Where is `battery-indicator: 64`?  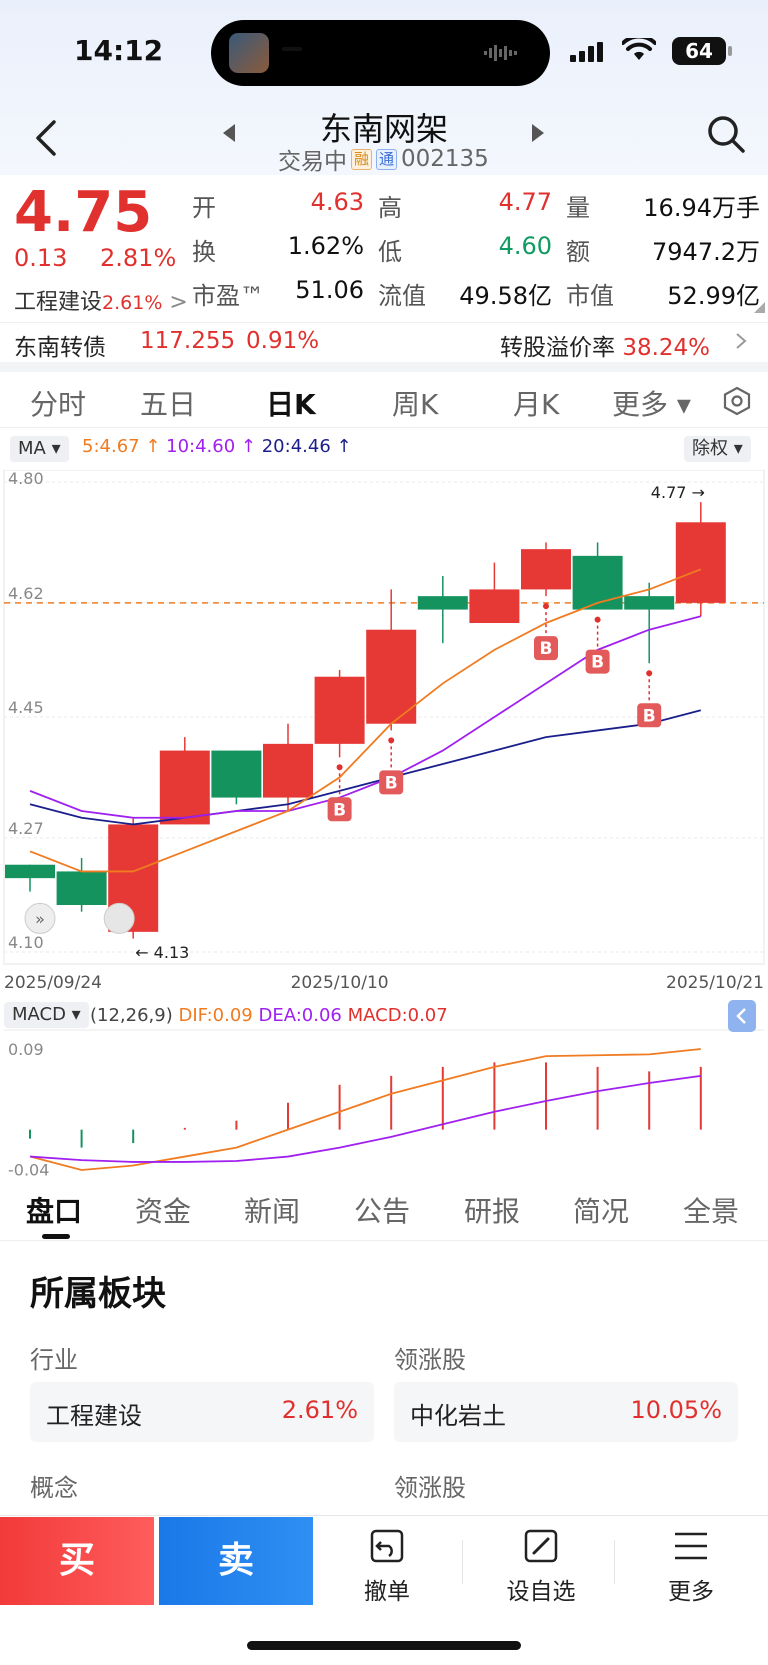
battery-indicator: 64 is located at coordinates (699, 51).